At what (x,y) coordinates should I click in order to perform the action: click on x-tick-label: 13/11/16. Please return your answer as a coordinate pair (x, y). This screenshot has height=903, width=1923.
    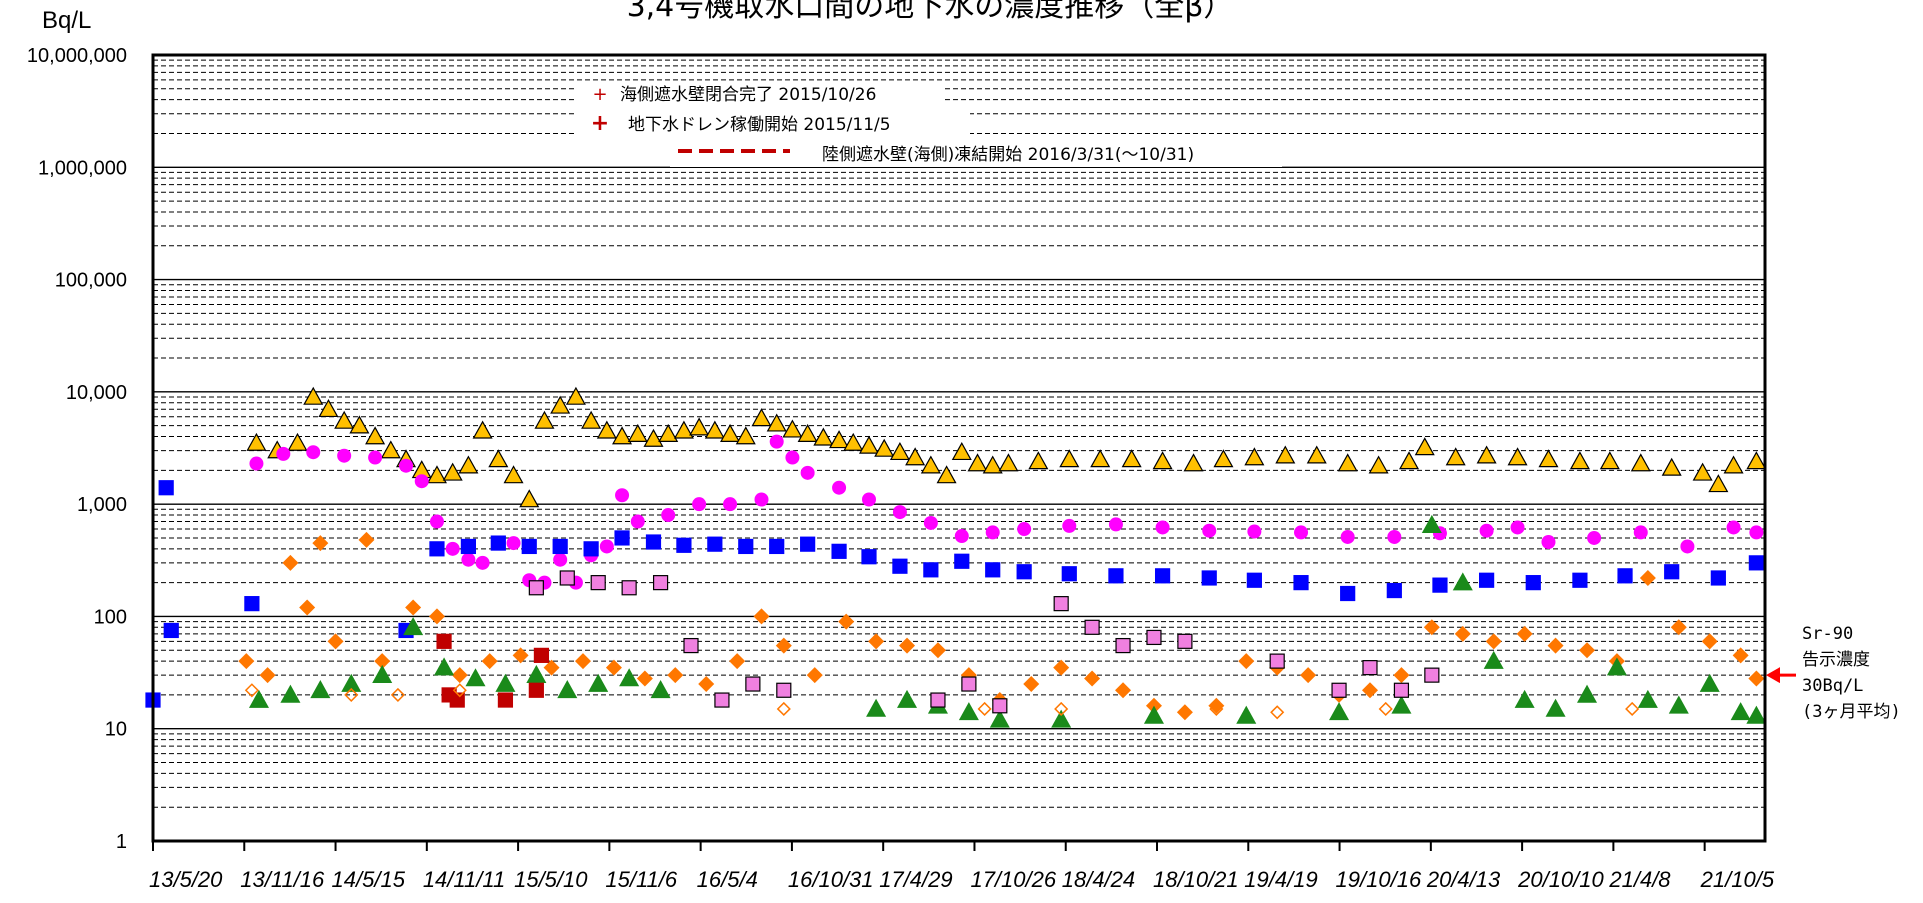
    Looking at the image, I should click on (282, 879).